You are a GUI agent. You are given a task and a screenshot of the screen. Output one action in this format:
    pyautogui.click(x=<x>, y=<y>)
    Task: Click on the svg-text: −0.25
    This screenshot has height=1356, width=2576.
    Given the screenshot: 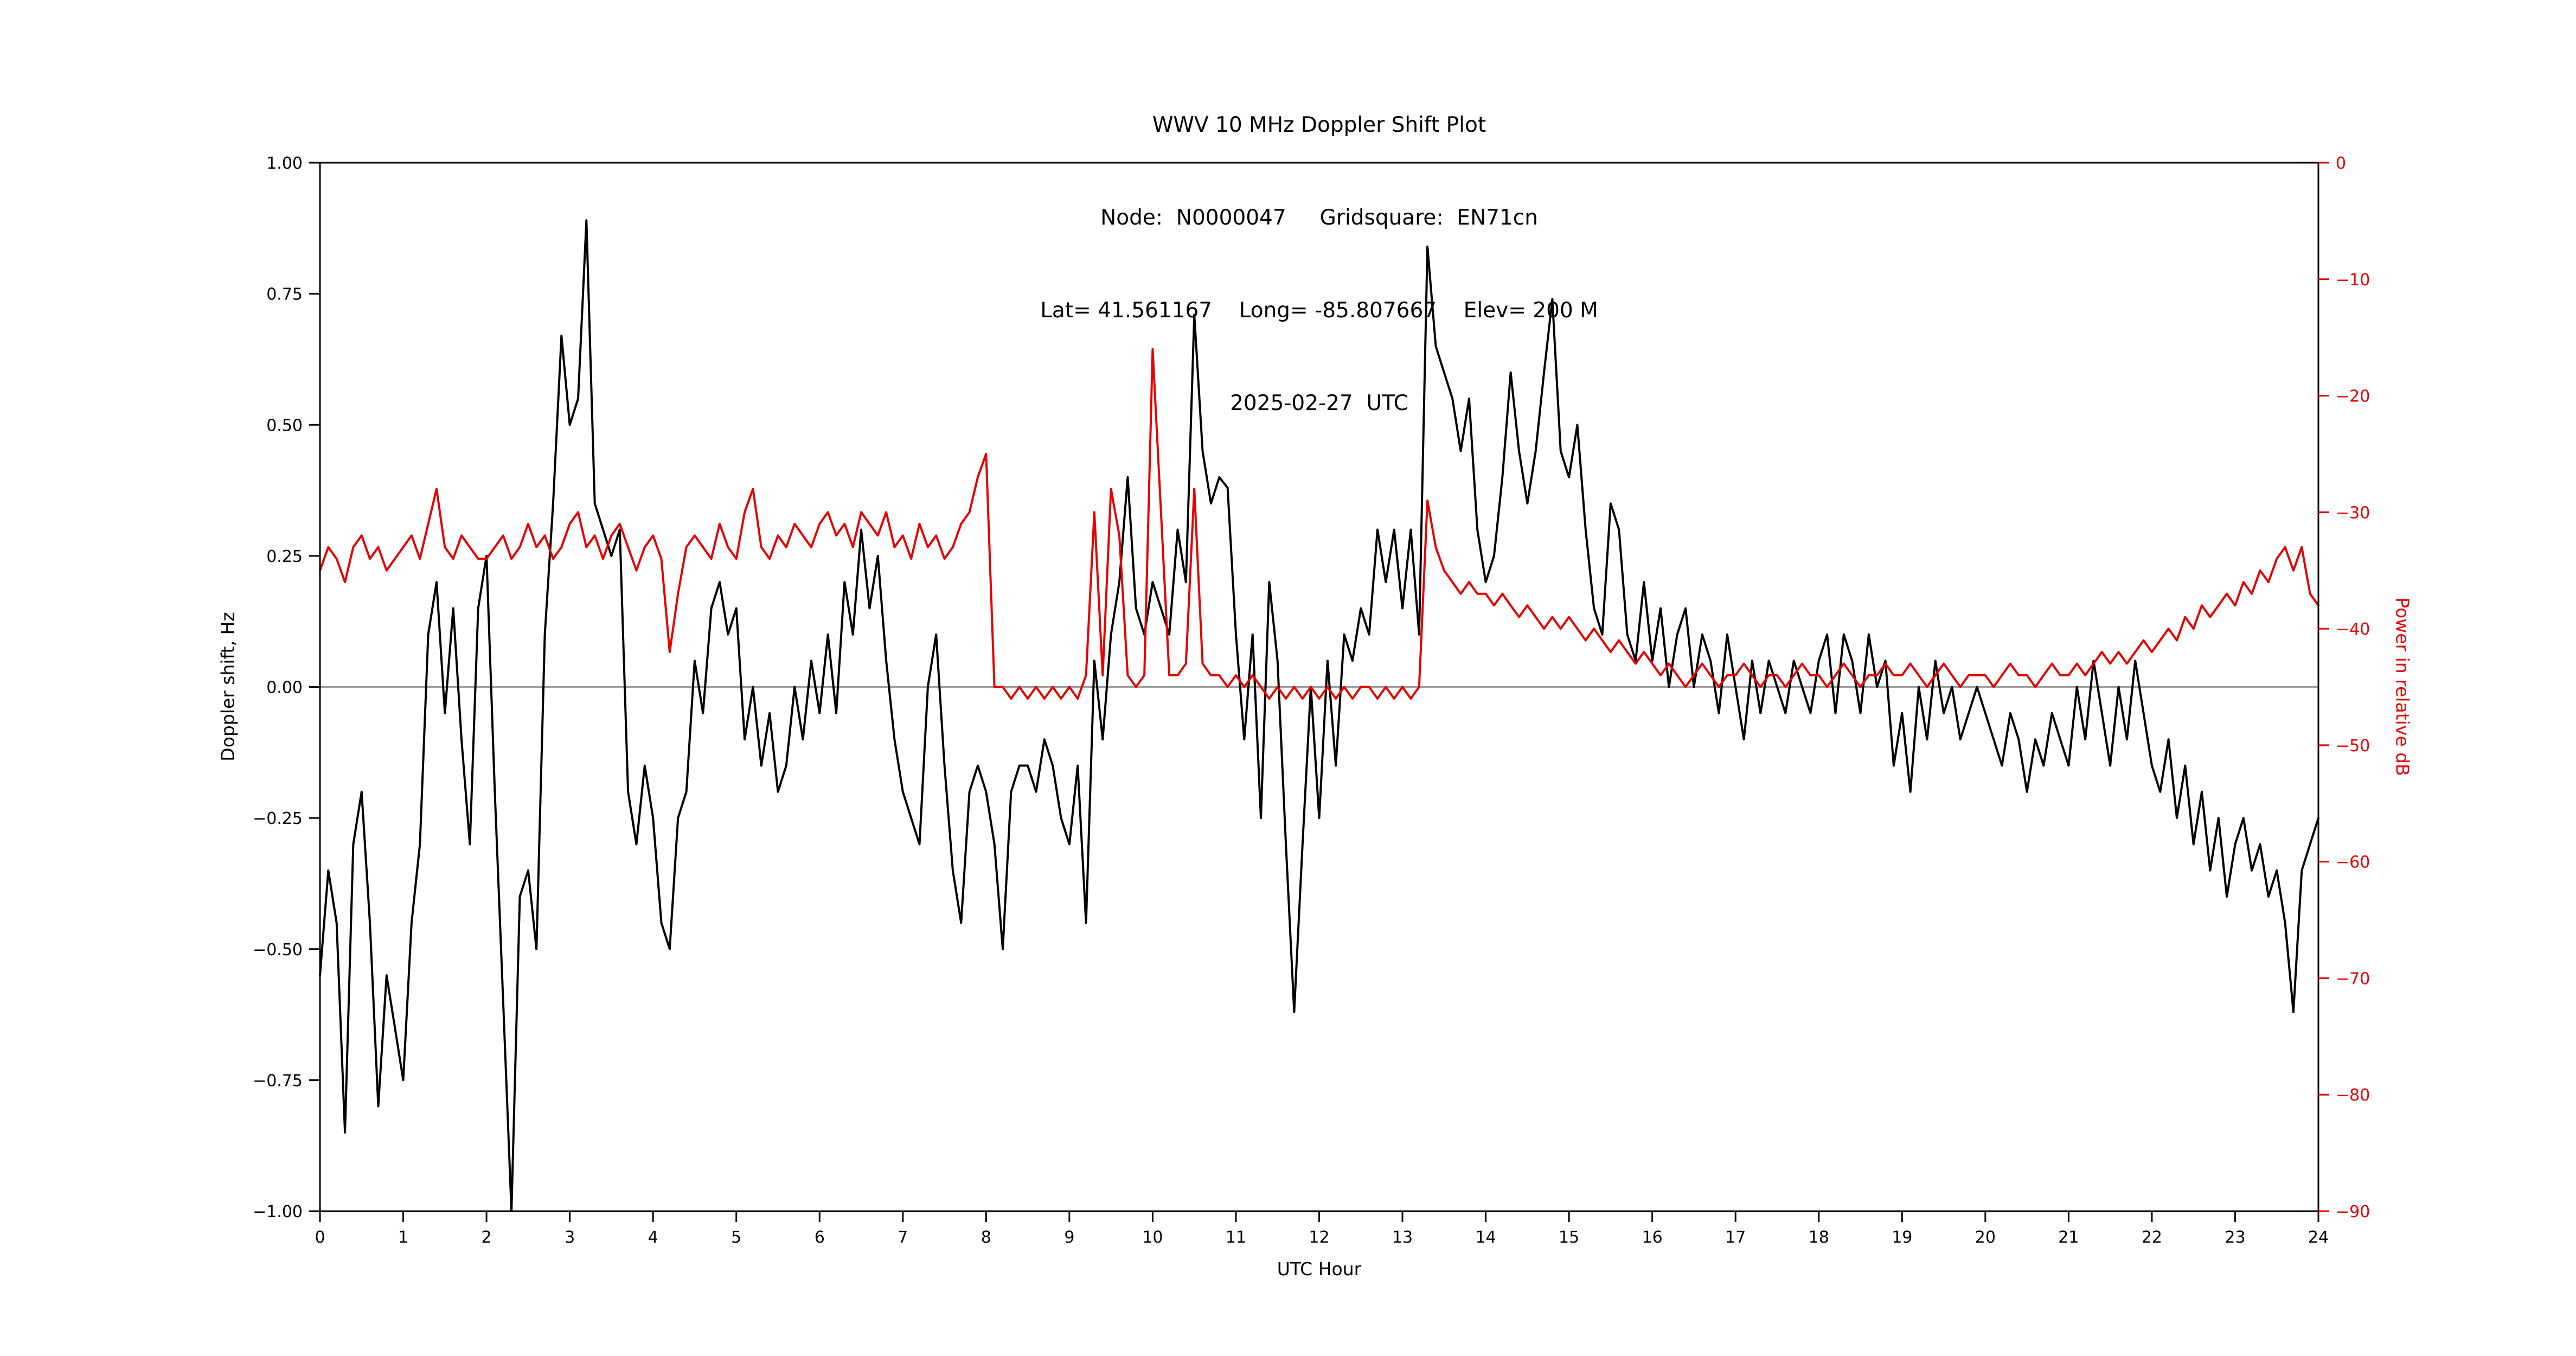 What is the action you would take?
    pyautogui.click(x=278, y=818)
    